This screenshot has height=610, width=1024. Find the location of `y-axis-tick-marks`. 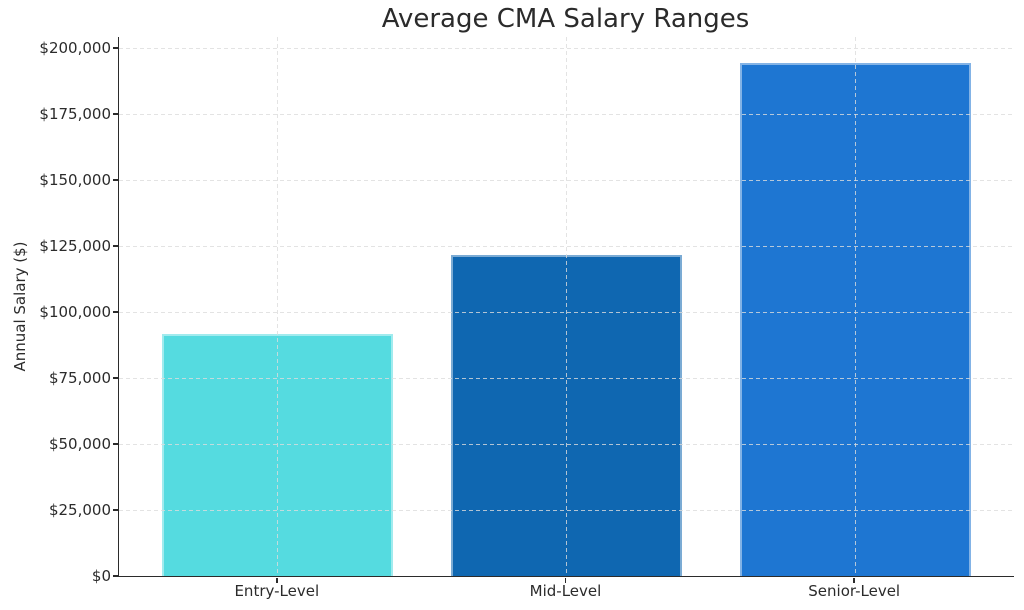

y-axis-tick-marks is located at coordinates (115, 307).